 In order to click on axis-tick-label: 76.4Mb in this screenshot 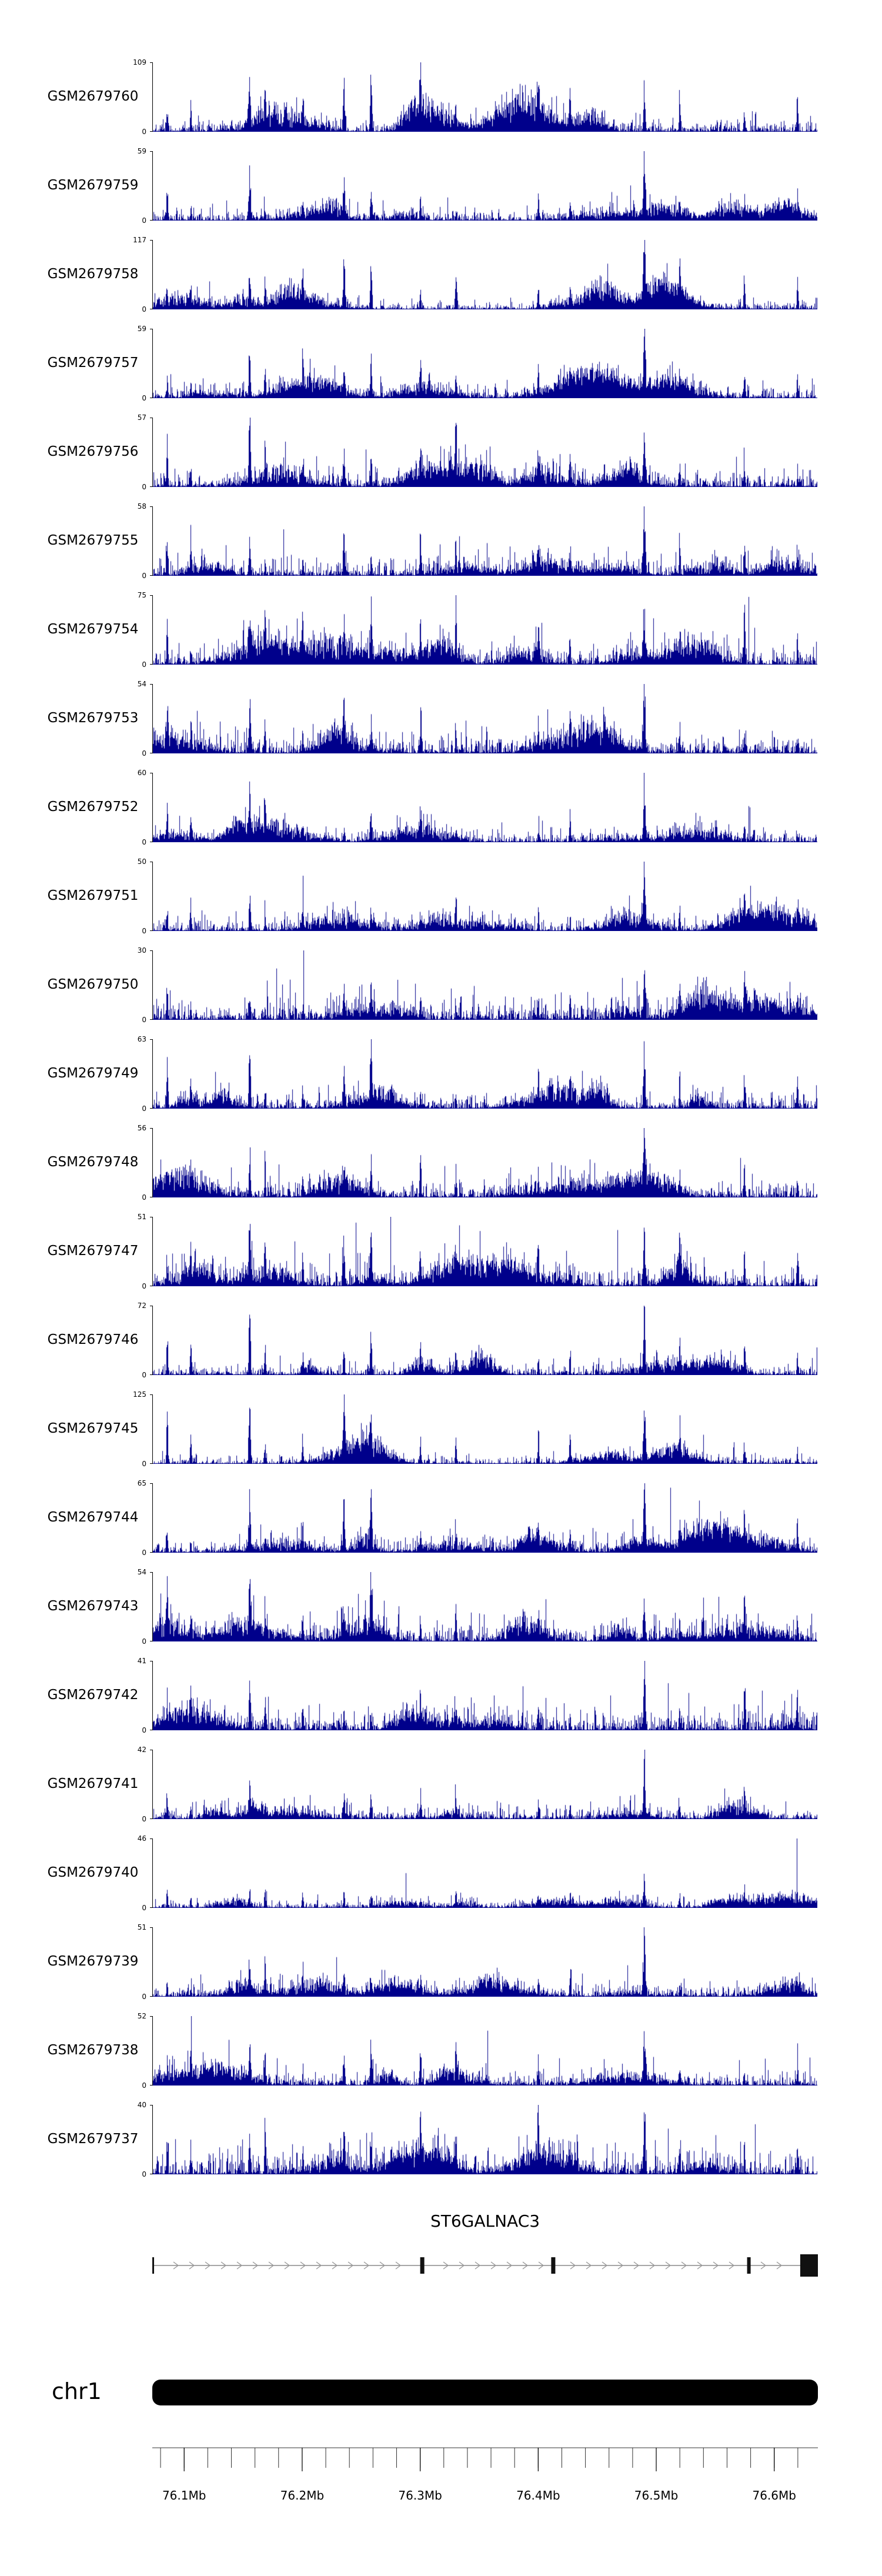, I will do `click(538, 2495)`.